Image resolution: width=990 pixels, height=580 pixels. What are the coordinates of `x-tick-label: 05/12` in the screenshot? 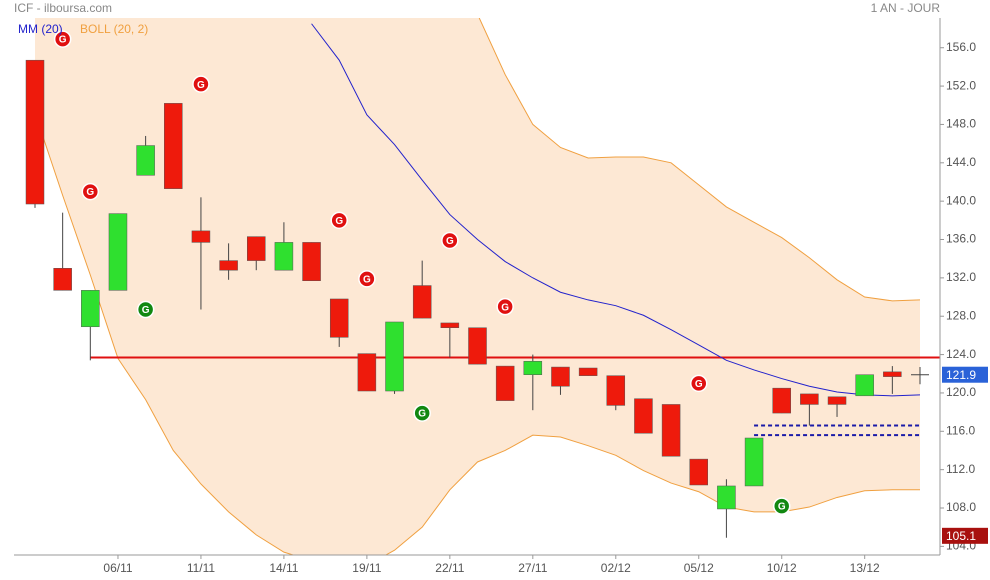 It's located at (699, 568).